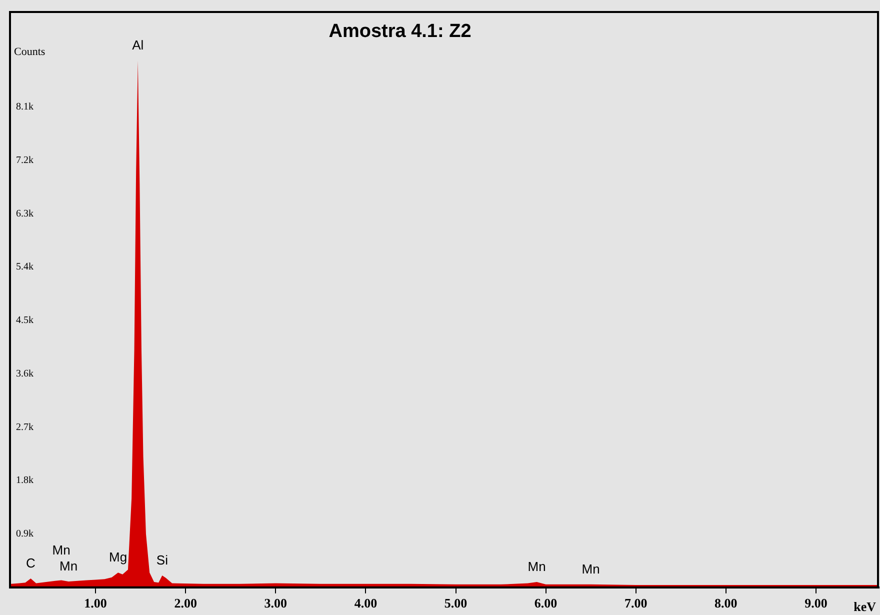 The image size is (880, 615). I want to click on y-tick-label: 8.1k, so click(25, 107).